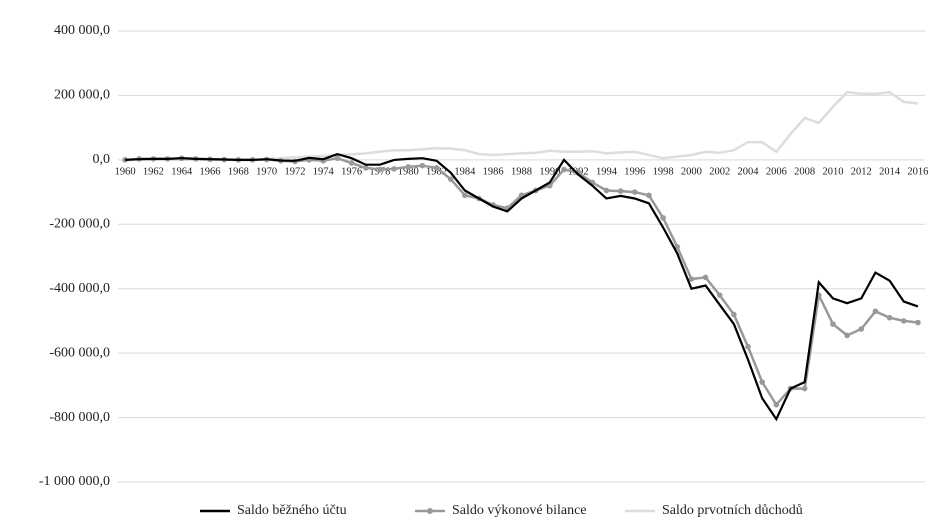 The image size is (930, 531). What do you see at coordinates (125, 171) in the screenshot?
I see `x-tick-label: 1960` at bounding box center [125, 171].